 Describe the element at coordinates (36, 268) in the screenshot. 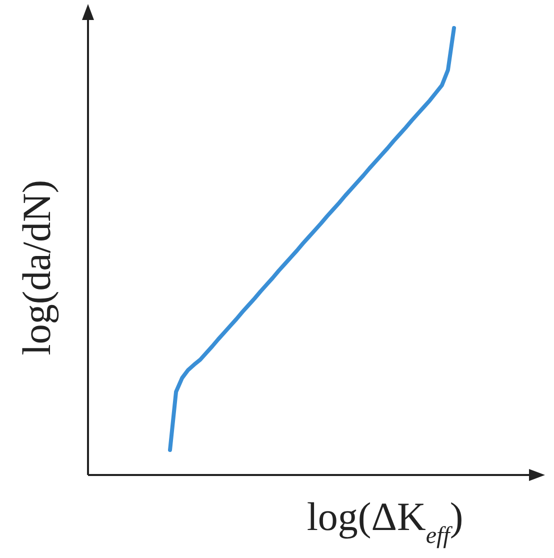

I see `y-axis-title: log(da/dN)` at that location.